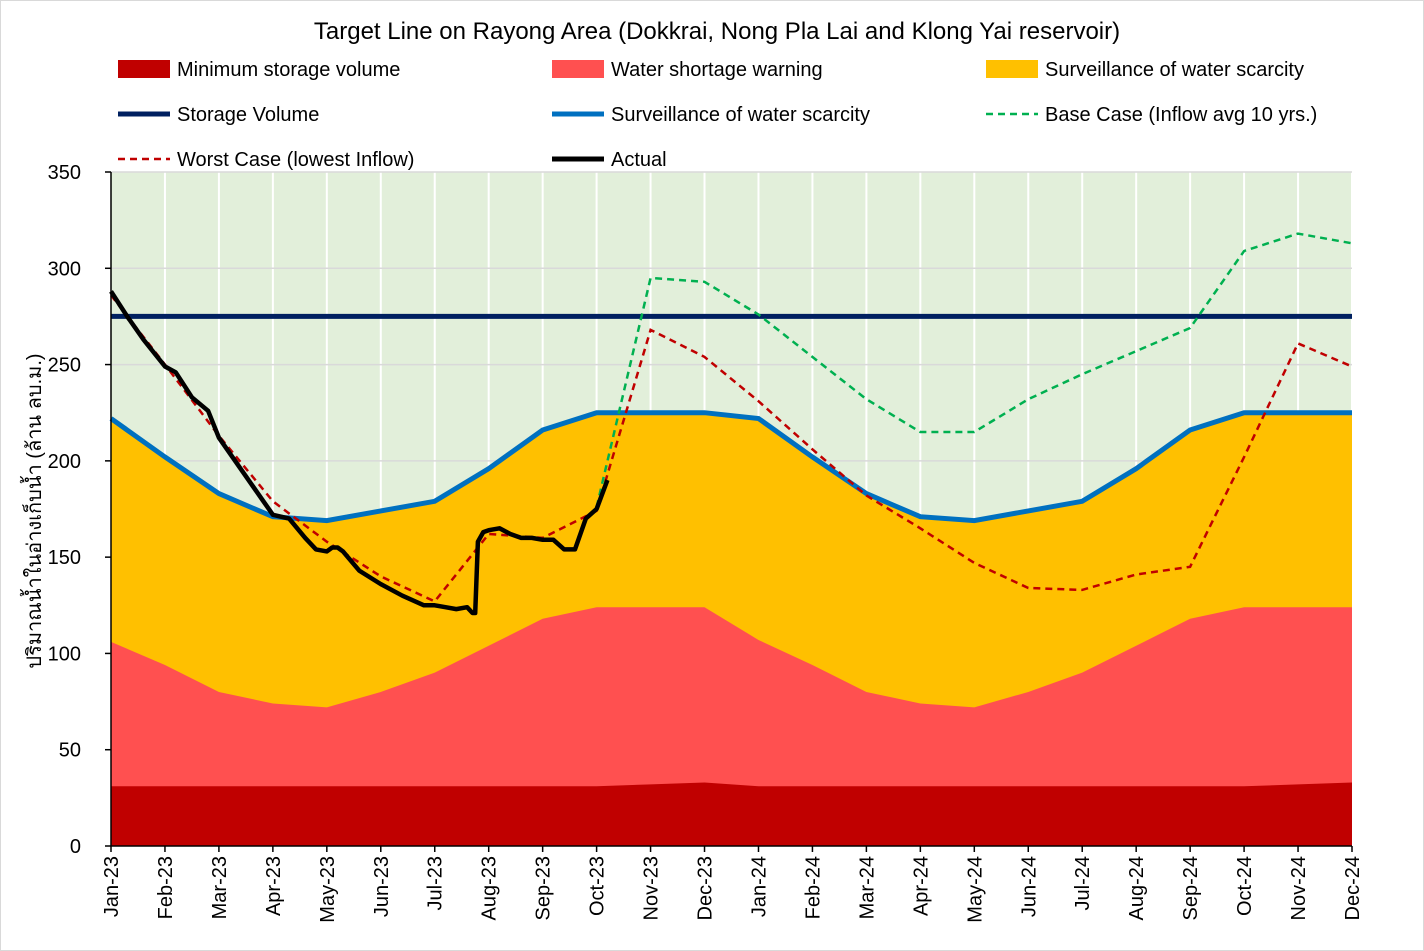 The height and width of the screenshot is (951, 1424). I want to click on legend-label: Storage Volume, so click(248, 115).